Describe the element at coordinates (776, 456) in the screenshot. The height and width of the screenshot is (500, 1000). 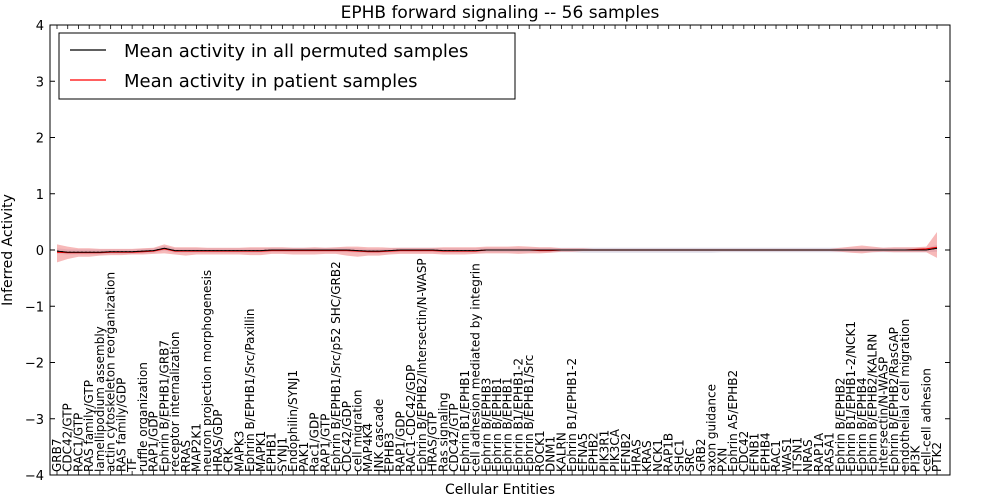
I see `entity-label: RAC1` at that location.